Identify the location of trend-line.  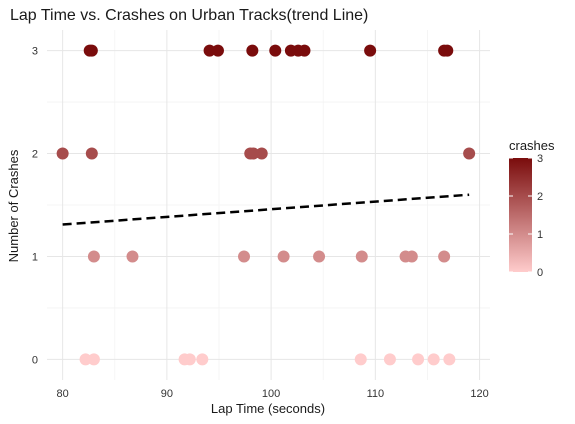
(266, 209).